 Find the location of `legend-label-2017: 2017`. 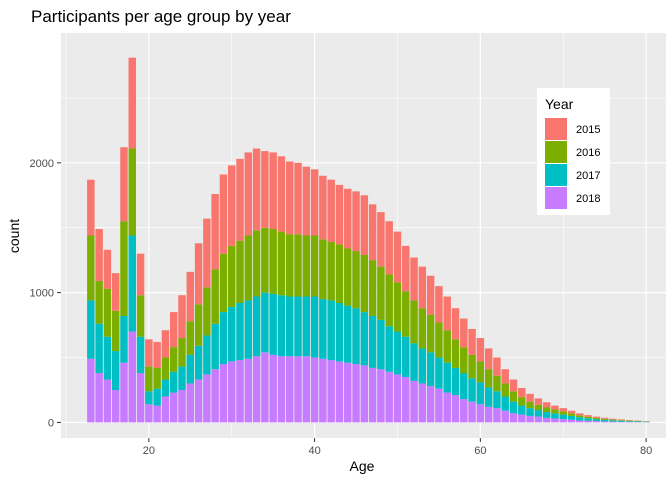

legend-label-2017: 2017 is located at coordinates (588, 176).